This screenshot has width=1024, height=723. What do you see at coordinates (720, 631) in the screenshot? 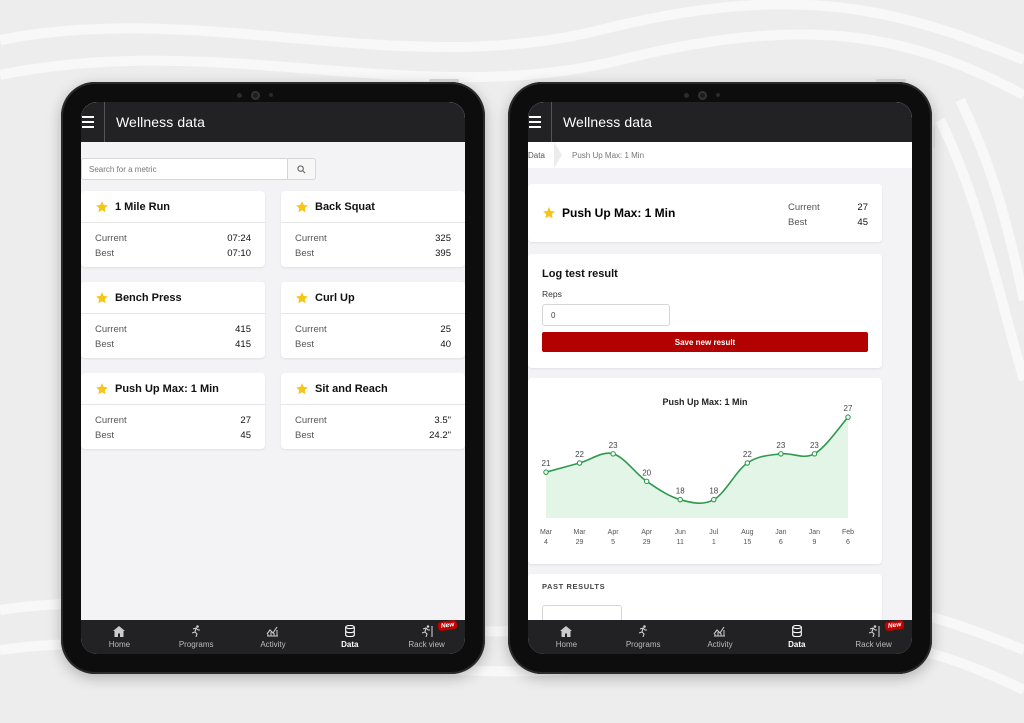
I see `activity-chart-icon` at bounding box center [720, 631].